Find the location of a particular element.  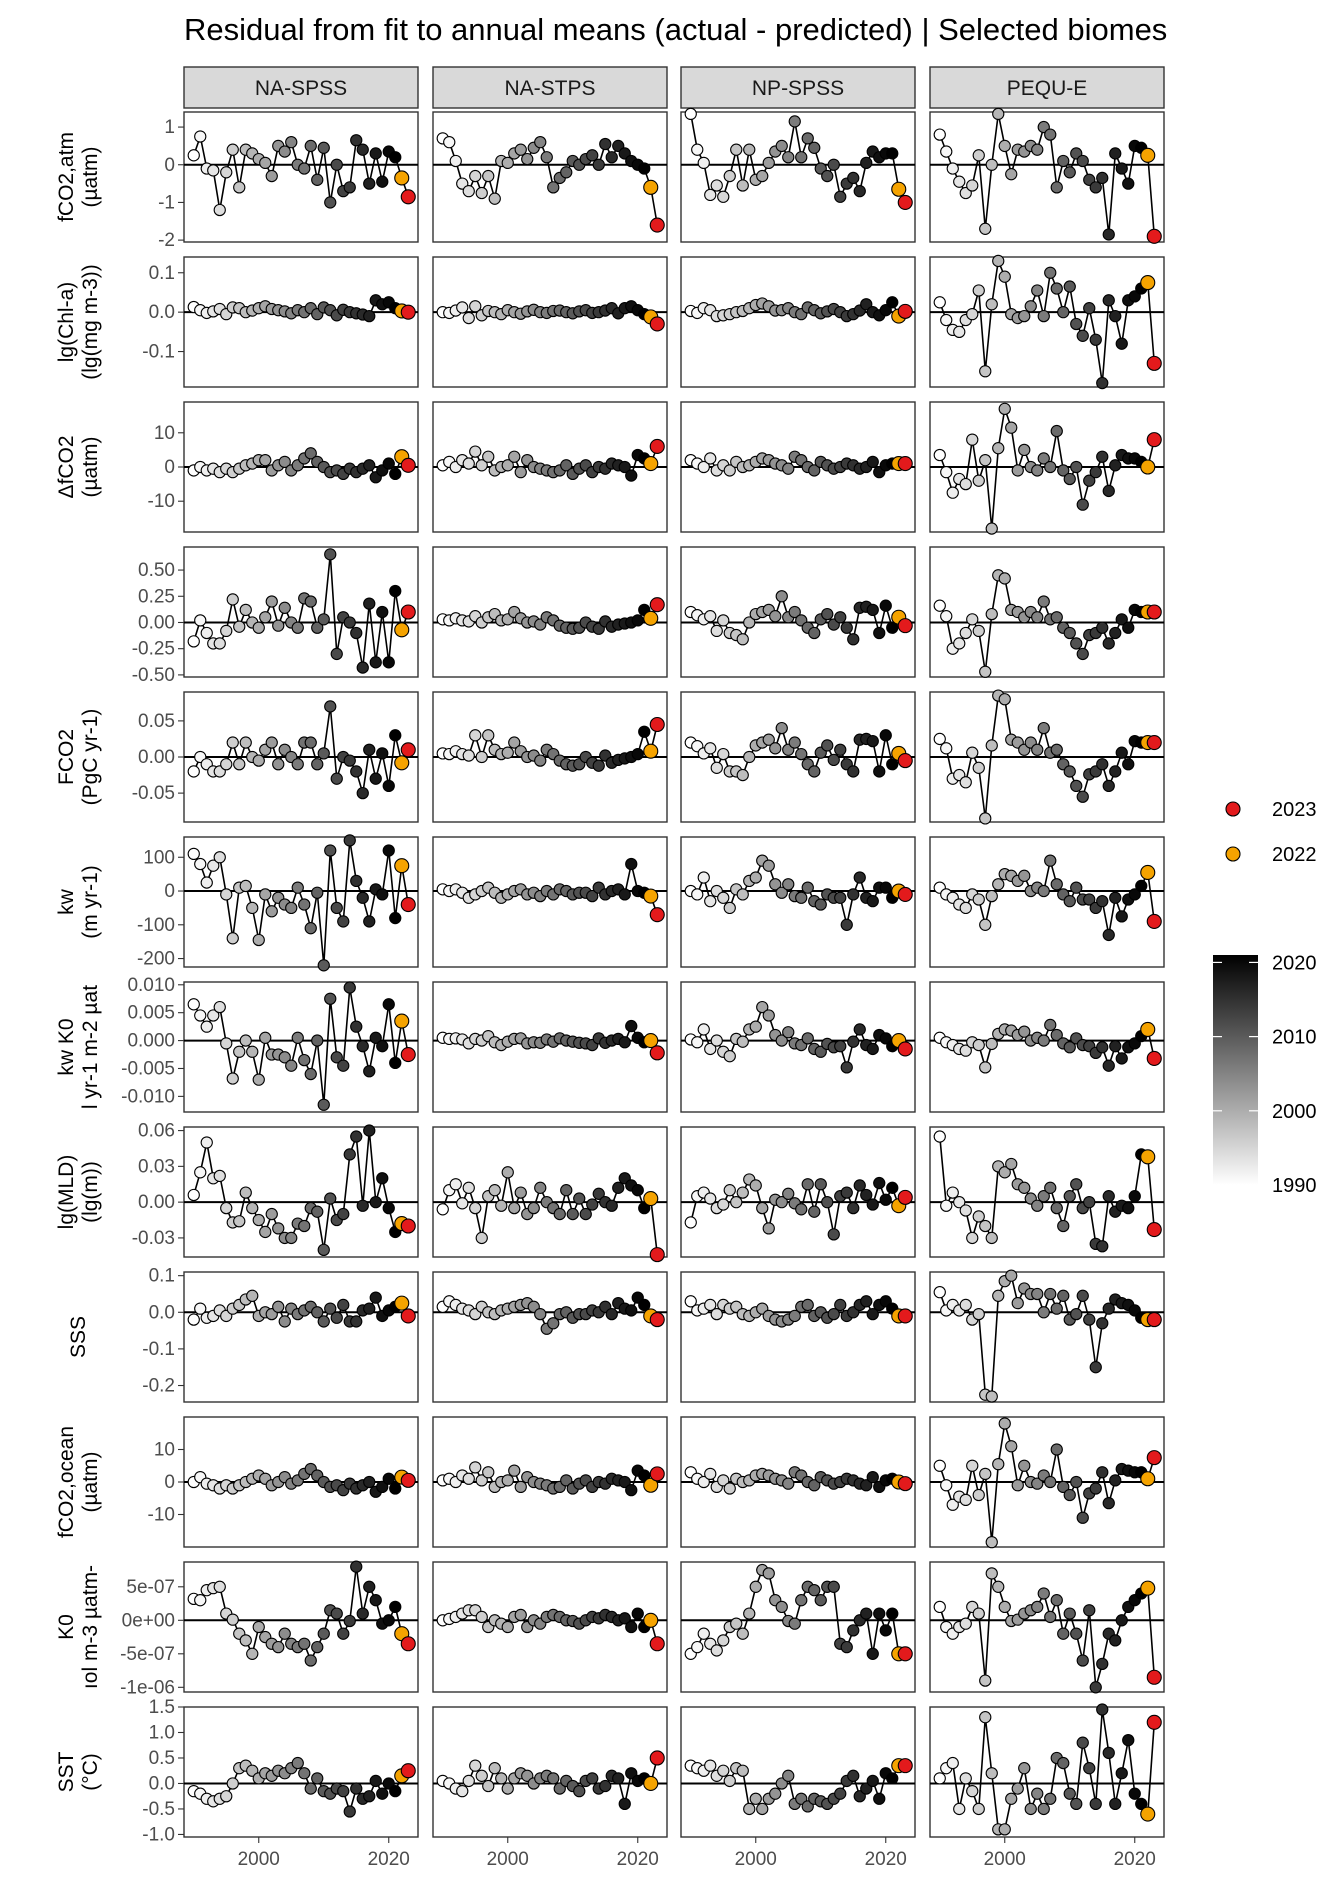

year-colorbar is located at coordinates (1235, 1070).